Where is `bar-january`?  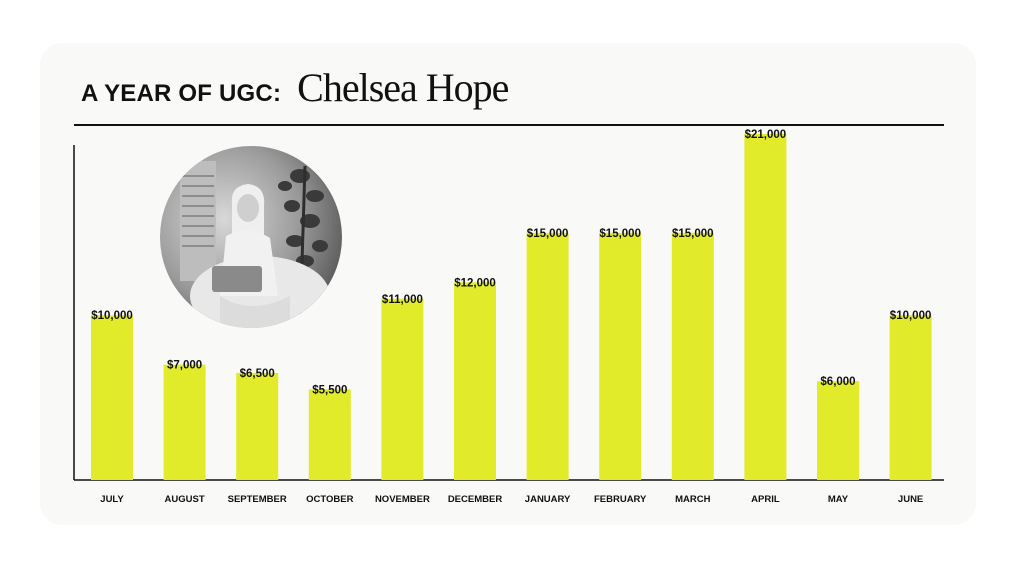 bar-january is located at coordinates (547, 356).